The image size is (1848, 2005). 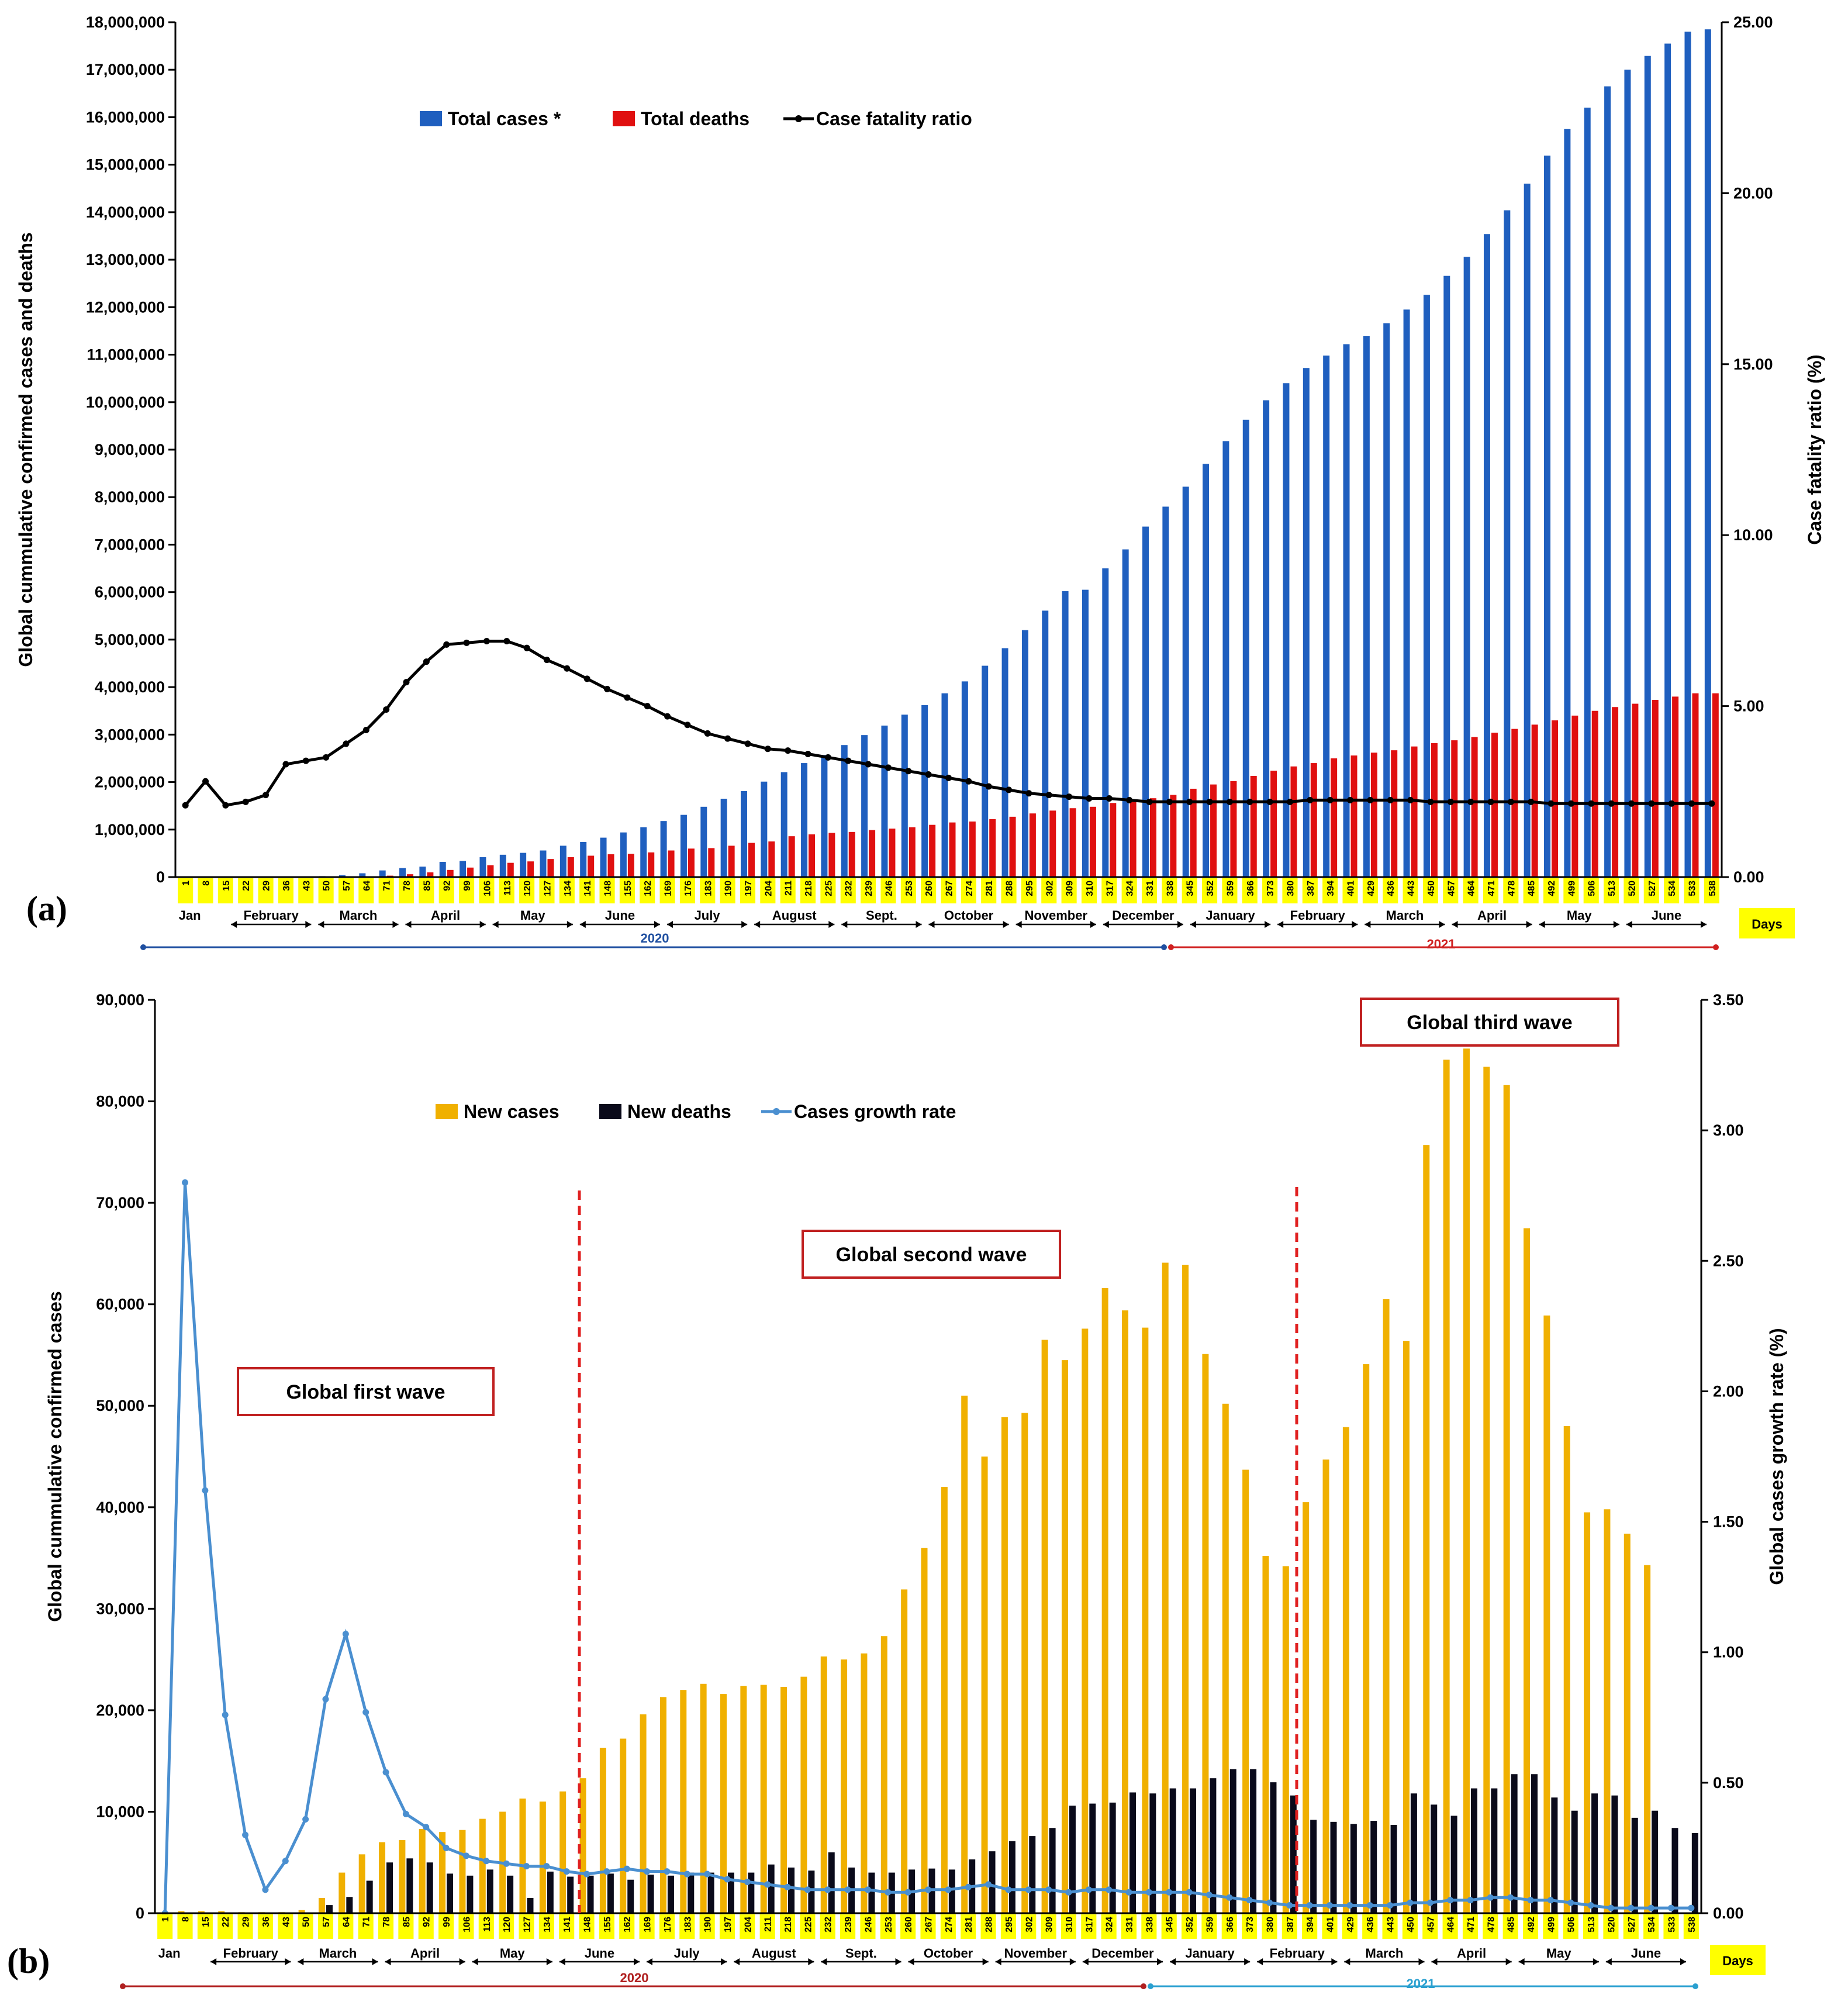 What do you see at coordinates (431, 119) in the screenshot?
I see `legend-swatch` at bounding box center [431, 119].